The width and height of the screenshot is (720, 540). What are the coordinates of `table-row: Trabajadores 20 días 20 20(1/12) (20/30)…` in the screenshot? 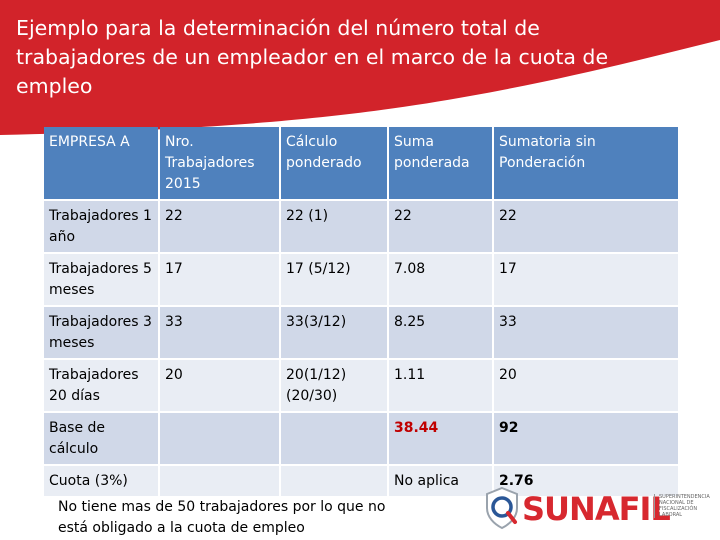 It's located at (361, 385).